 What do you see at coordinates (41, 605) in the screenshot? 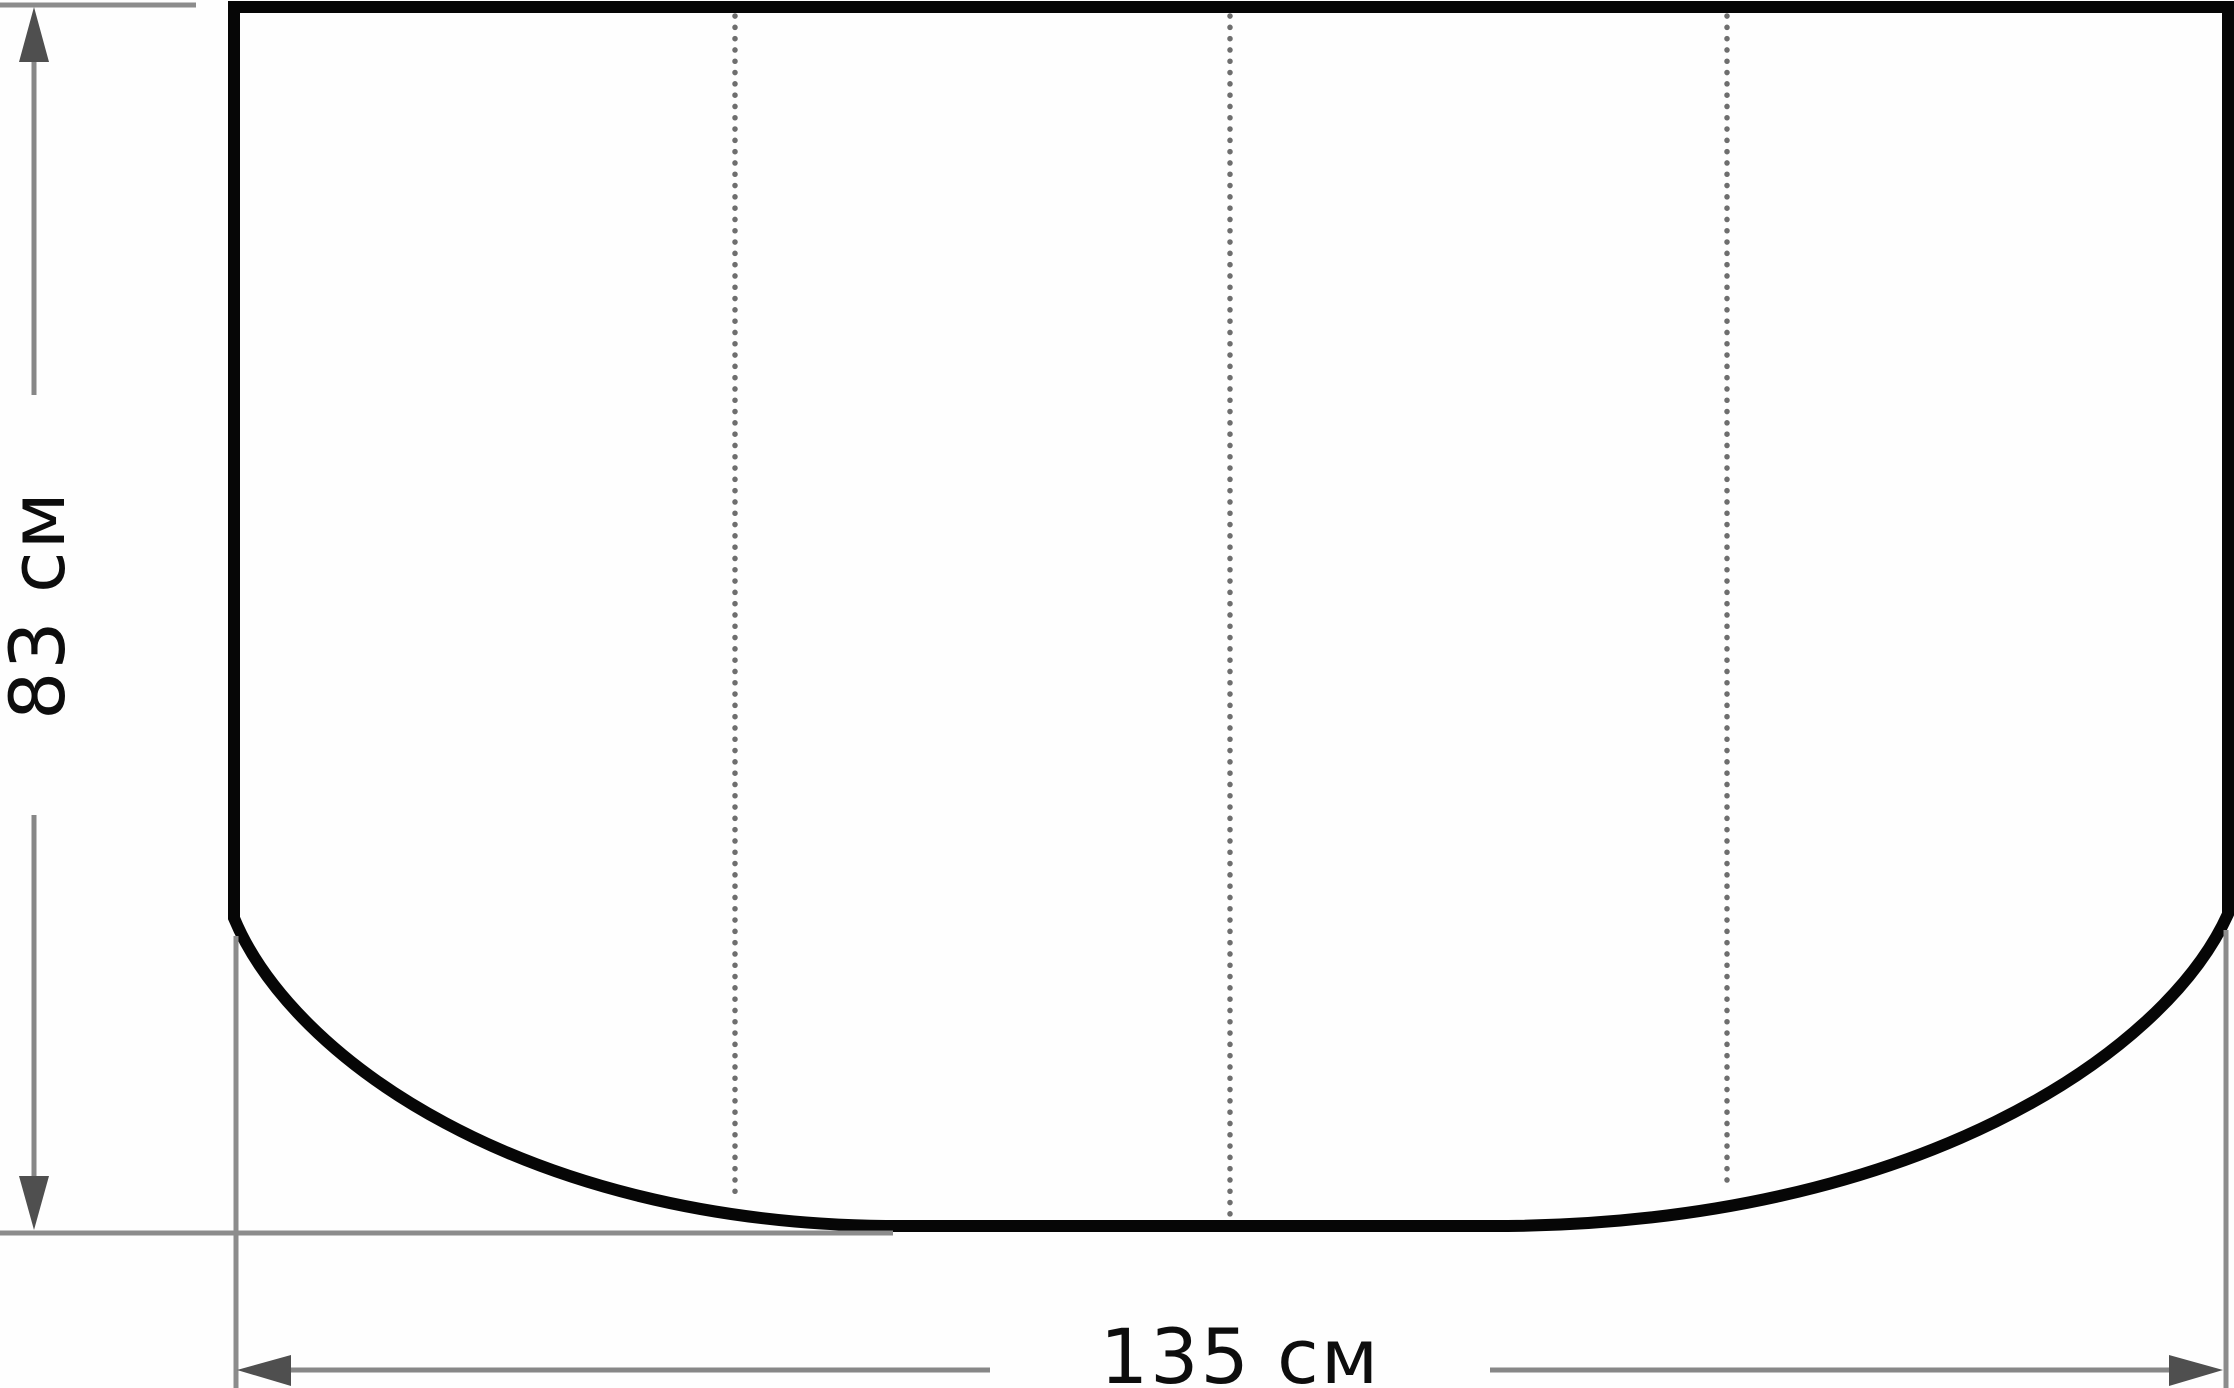
I see `height-dimension-label: 83 см` at bounding box center [41, 605].